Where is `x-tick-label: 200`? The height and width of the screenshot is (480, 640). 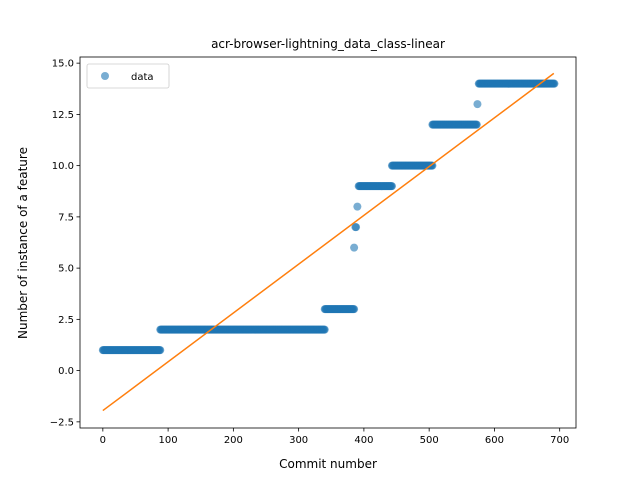 x-tick-label: 200 is located at coordinates (233, 440).